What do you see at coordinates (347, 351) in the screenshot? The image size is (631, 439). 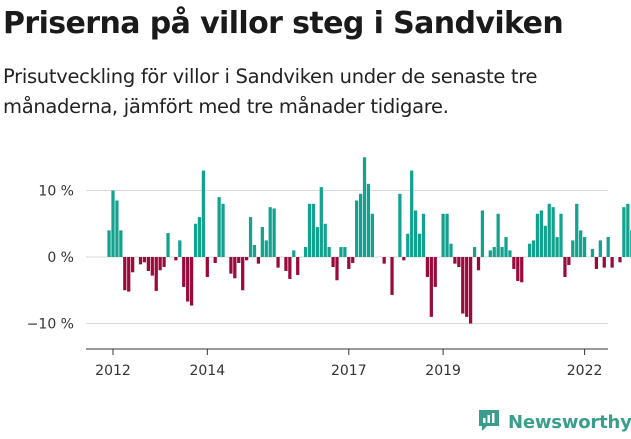 I see `axes` at bounding box center [347, 351].